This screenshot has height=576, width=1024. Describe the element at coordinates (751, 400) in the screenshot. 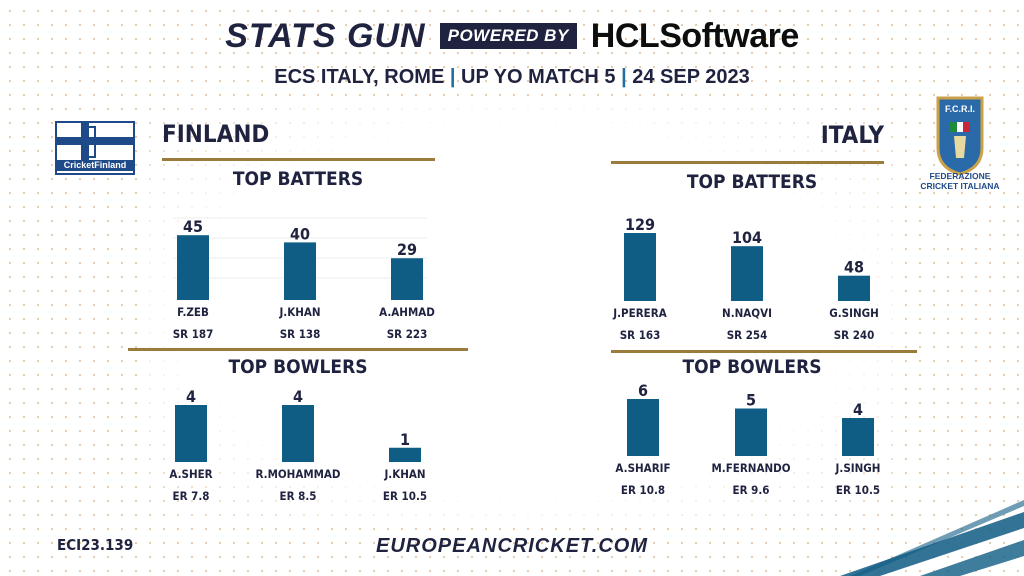

I see `italy-top-bowlers-value-m-fernando: 5` at that location.